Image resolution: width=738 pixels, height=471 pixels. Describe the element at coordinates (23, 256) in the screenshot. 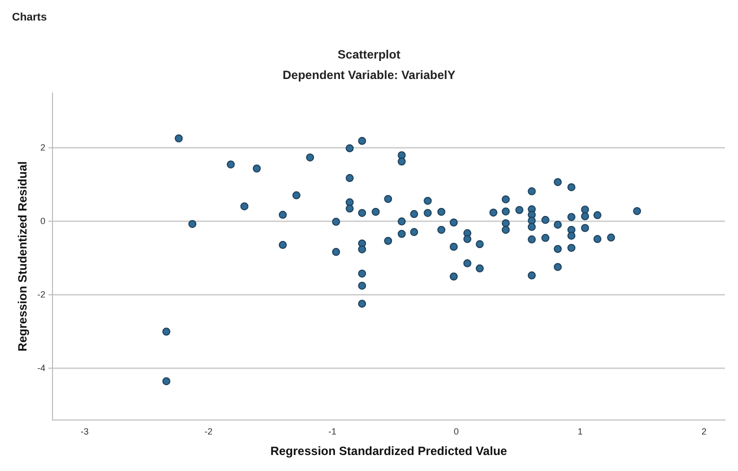

I see `y-axis-title: Regression Studentized Residual` at that location.